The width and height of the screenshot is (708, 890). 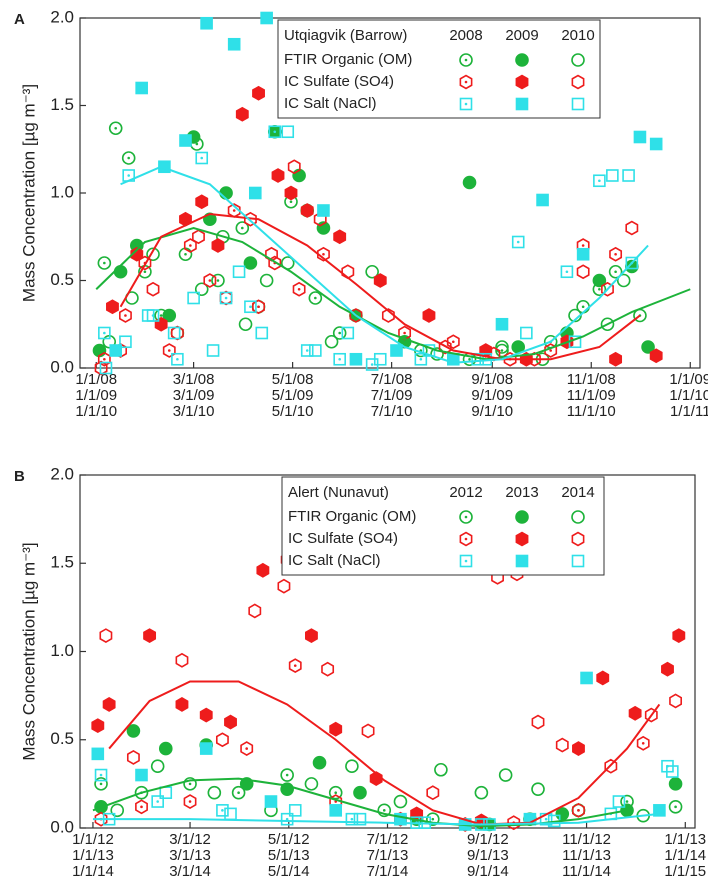 I want to click on x-tick-label: 1/1/14, so click(x=93, y=871).